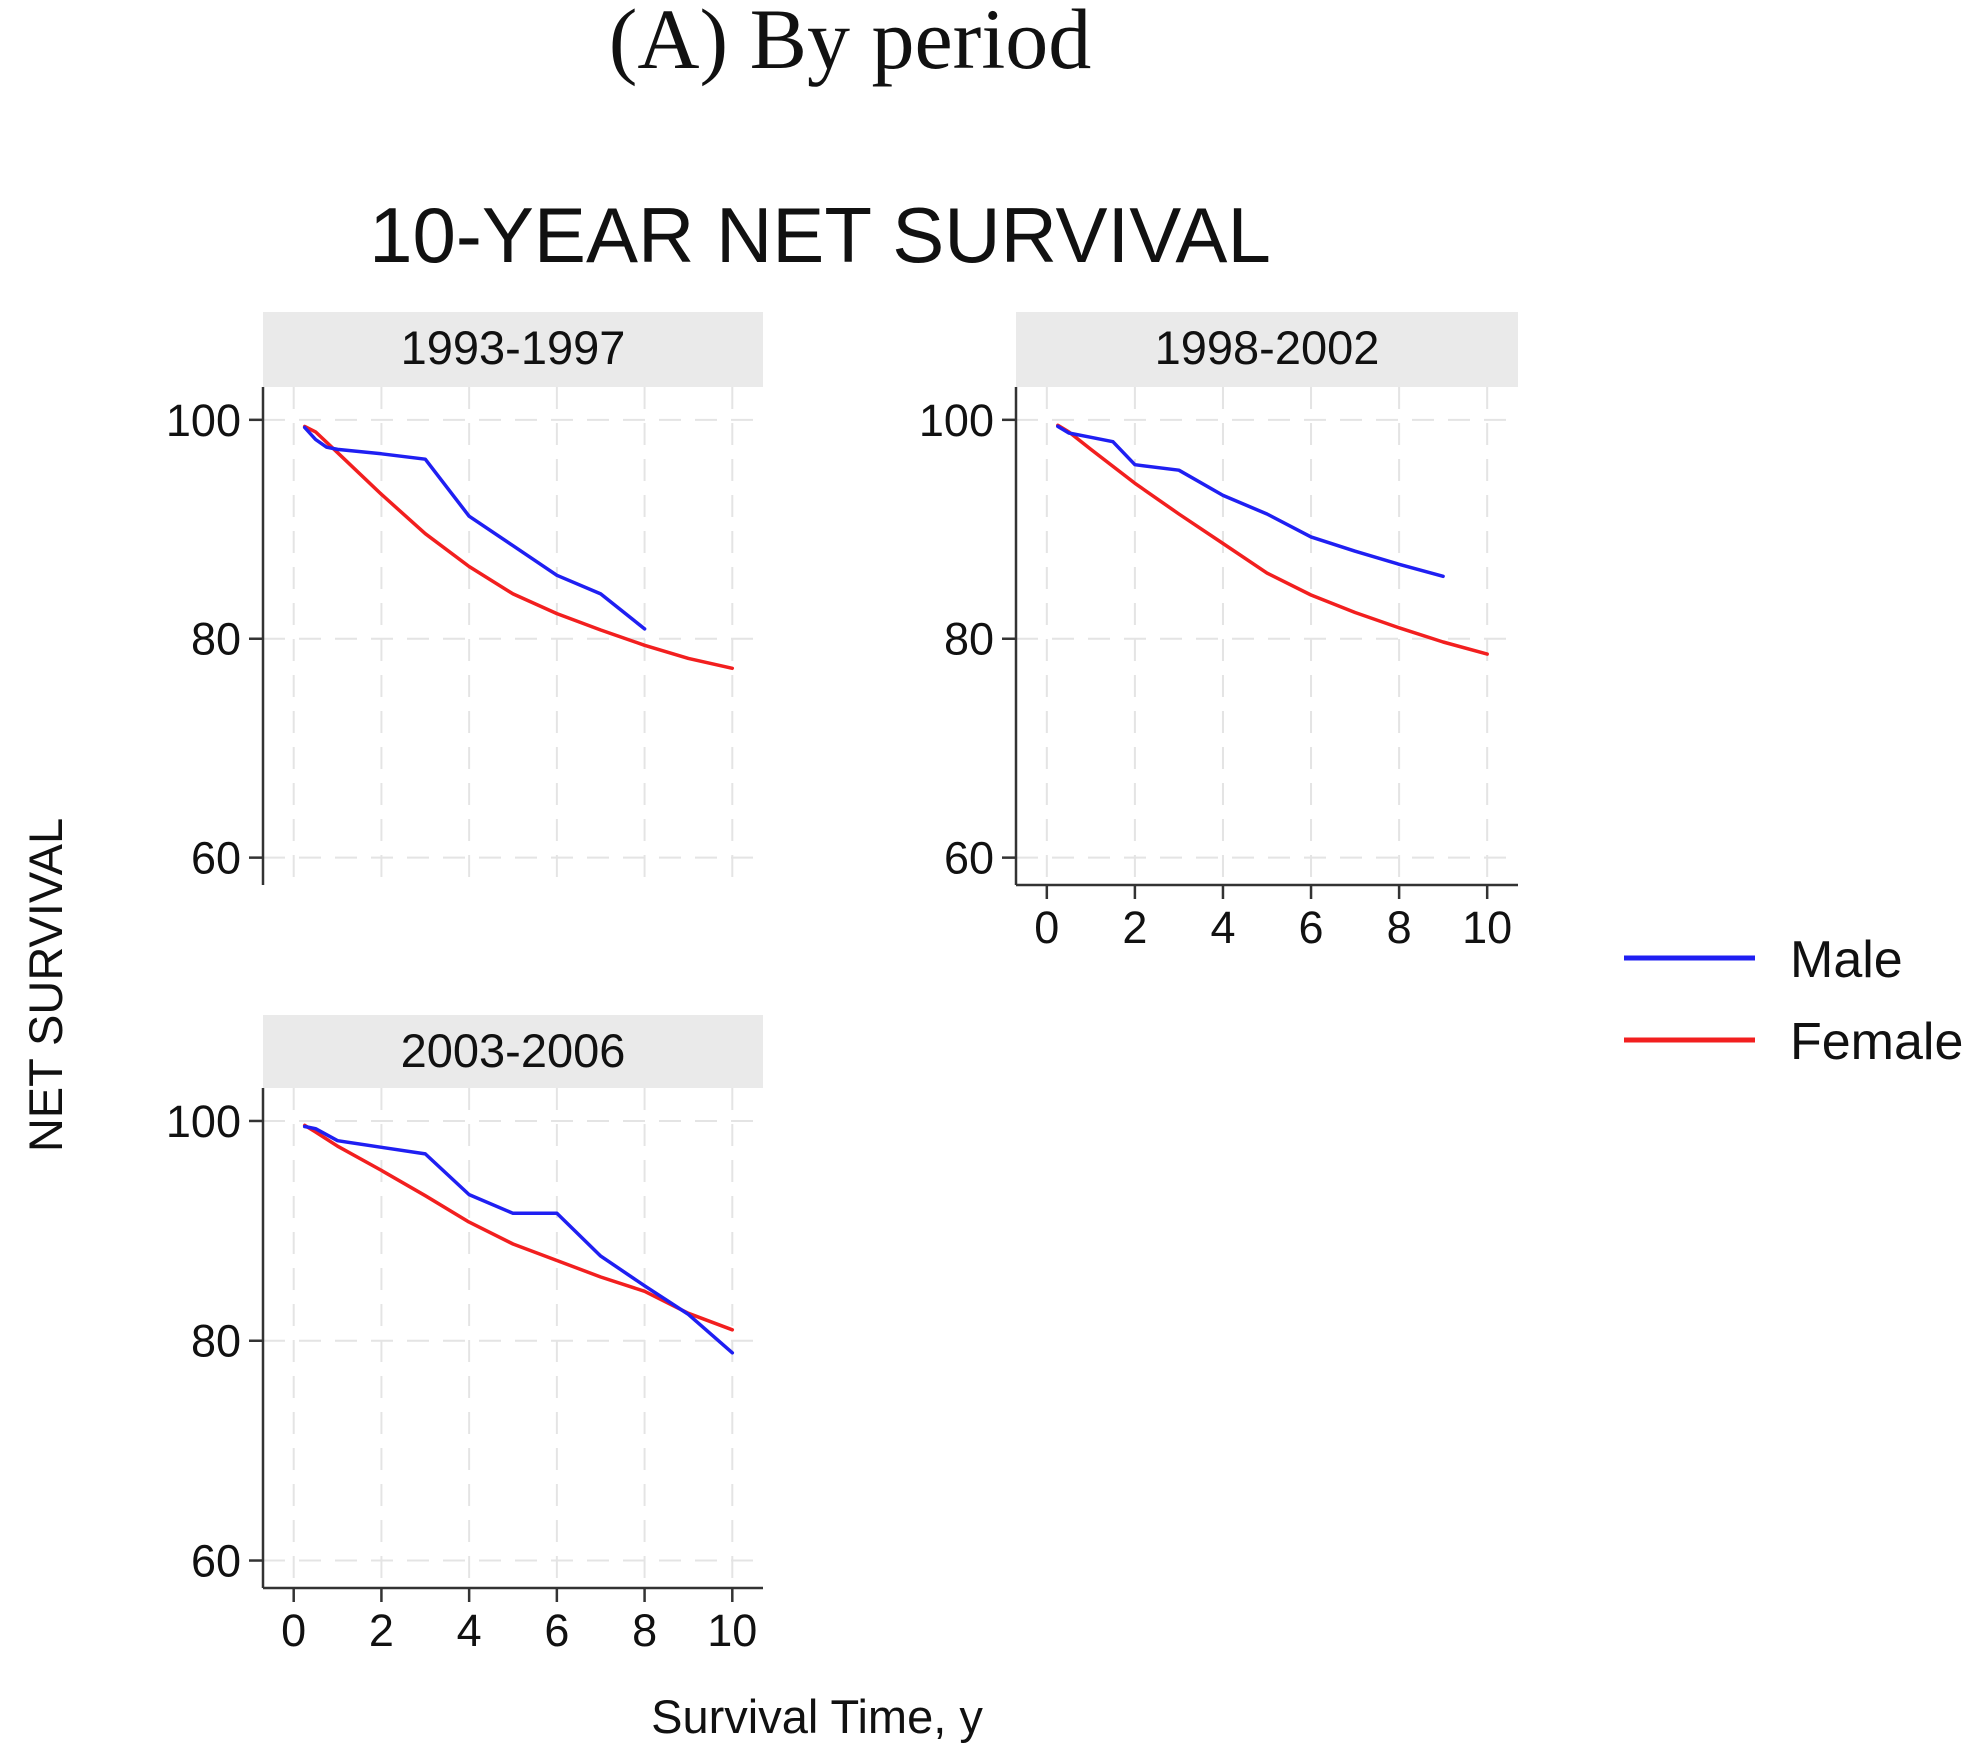 This screenshot has width=1983, height=1762. What do you see at coordinates (1846, 960) in the screenshot?
I see `legend-label-male: Male` at bounding box center [1846, 960].